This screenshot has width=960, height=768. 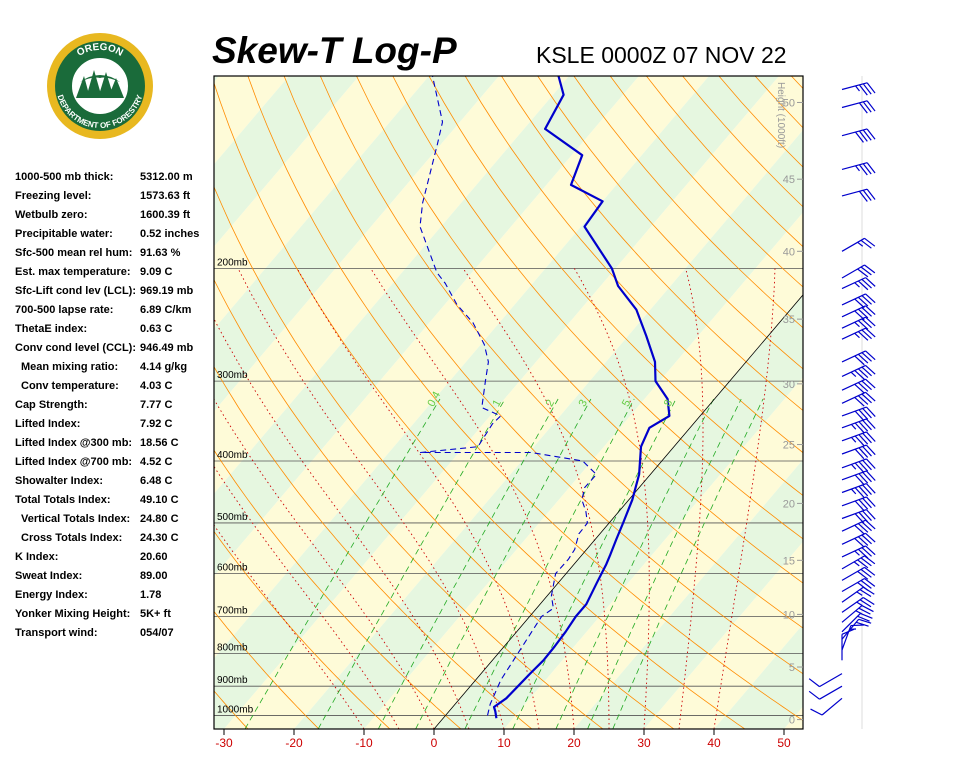 I want to click on index-label: Transport wind:, so click(x=56, y=633).